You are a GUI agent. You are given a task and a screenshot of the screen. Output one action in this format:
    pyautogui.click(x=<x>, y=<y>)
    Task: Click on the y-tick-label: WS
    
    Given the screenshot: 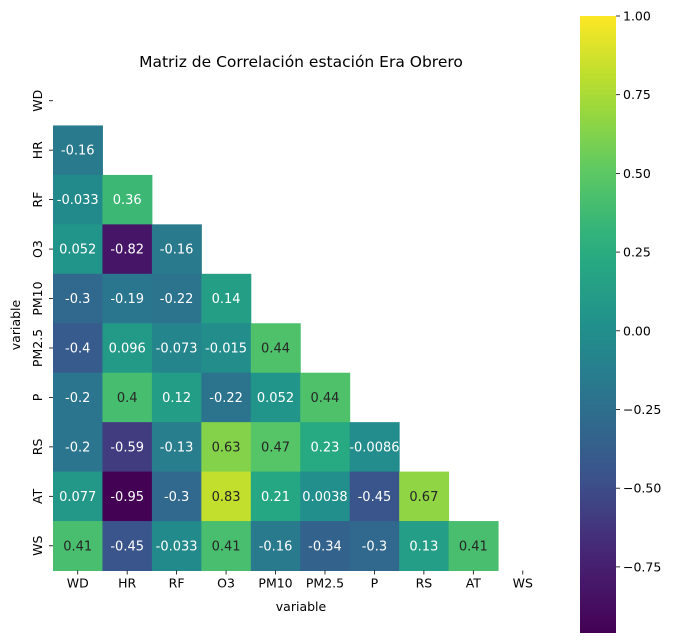 What is the action you would take?
    pyautogui.click(x=37, y=546)
    